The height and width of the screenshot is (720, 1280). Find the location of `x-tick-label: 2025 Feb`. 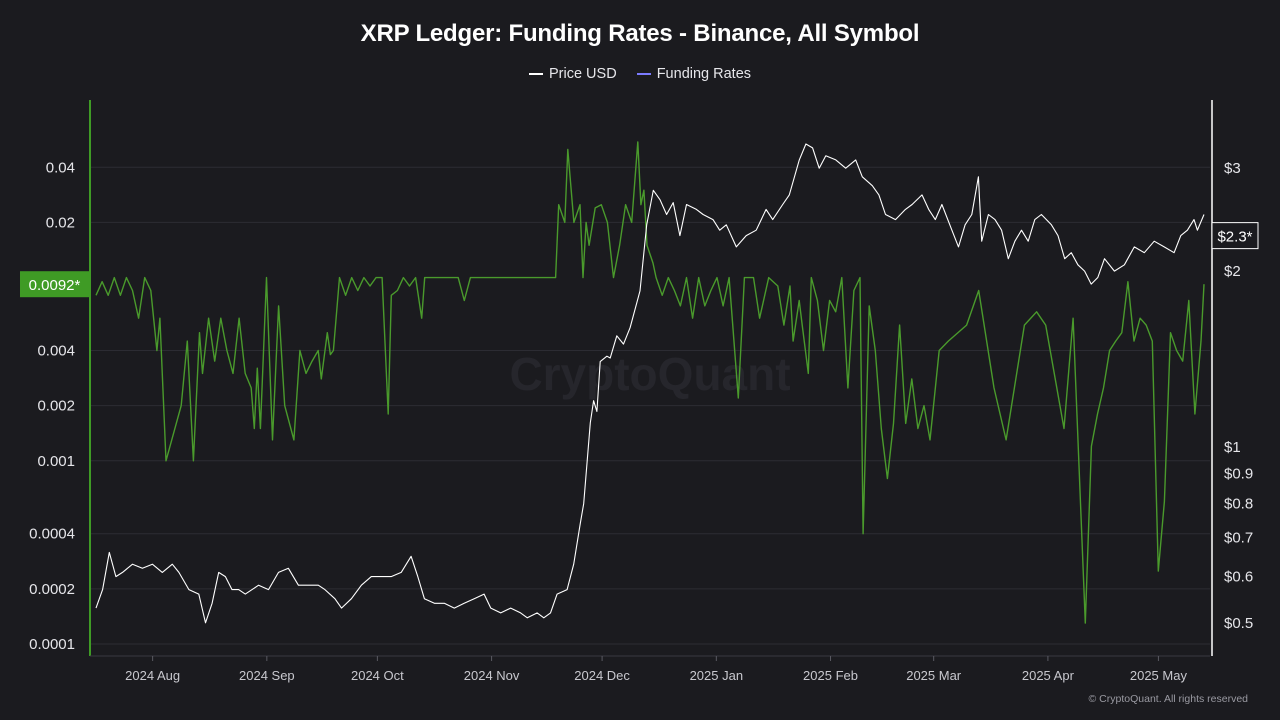

x-tick-label: 2025 Feb is located at coordinates (830, 675).